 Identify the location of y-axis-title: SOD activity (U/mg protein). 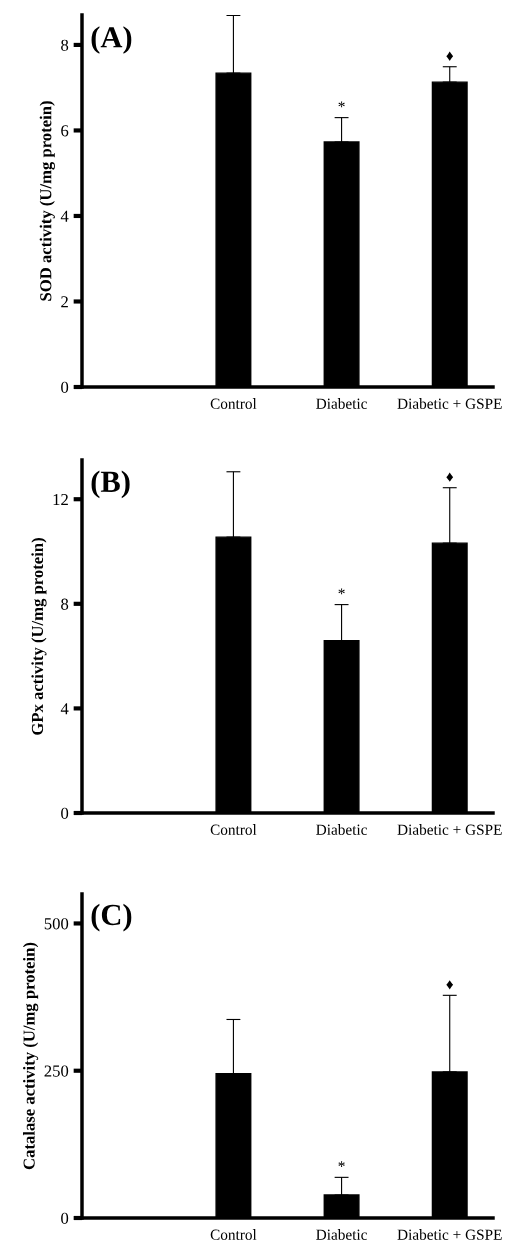
(47, 201).